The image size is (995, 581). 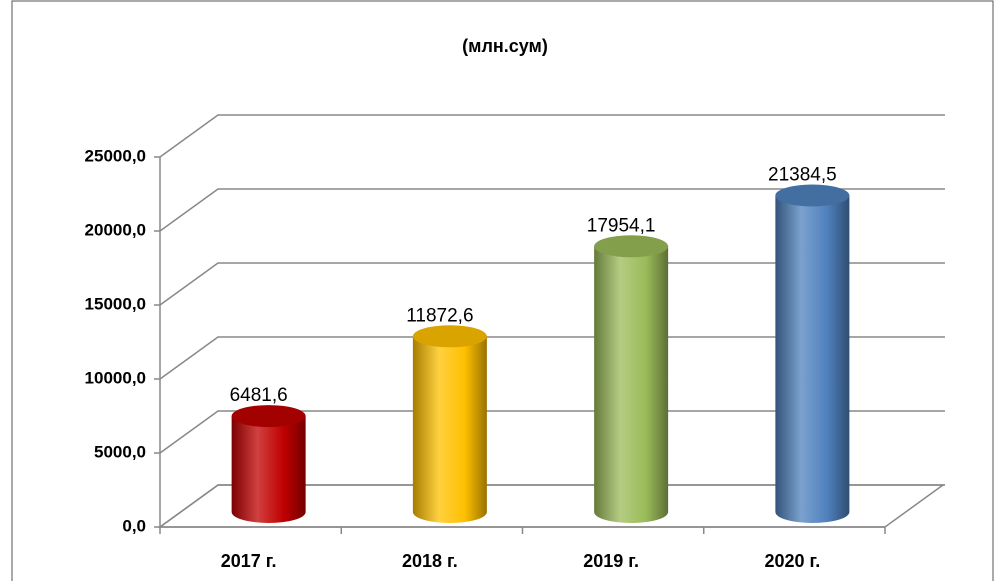 What do you see at coordinates (115, 229) in the screenshot?
I see `y-tick-label: 20000,0` at bounding box center [115, 229].